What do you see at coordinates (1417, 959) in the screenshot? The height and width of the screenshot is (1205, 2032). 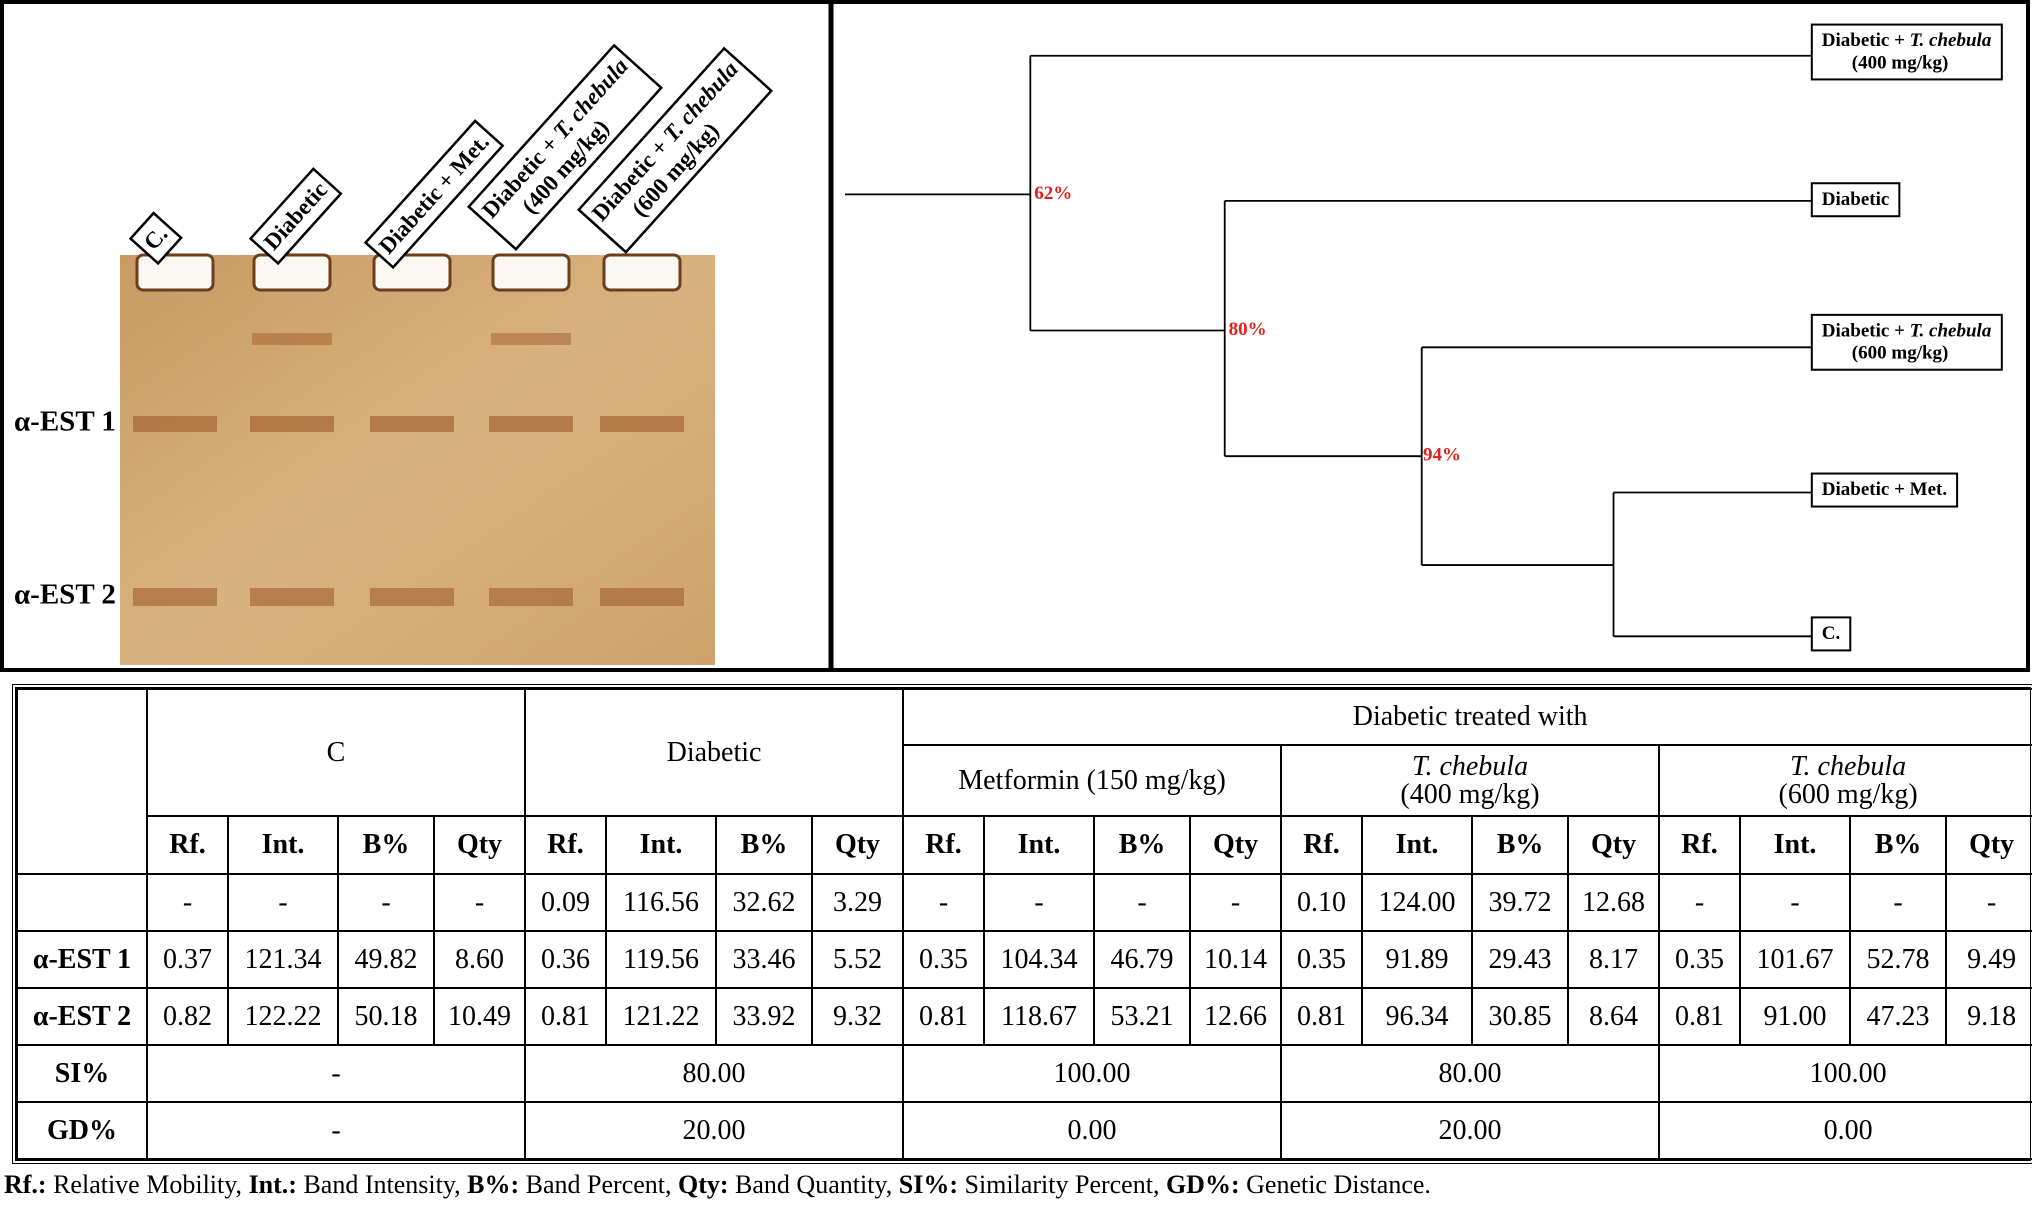 I see `data-cell: 91.89` at bounding box center [1417, 959].